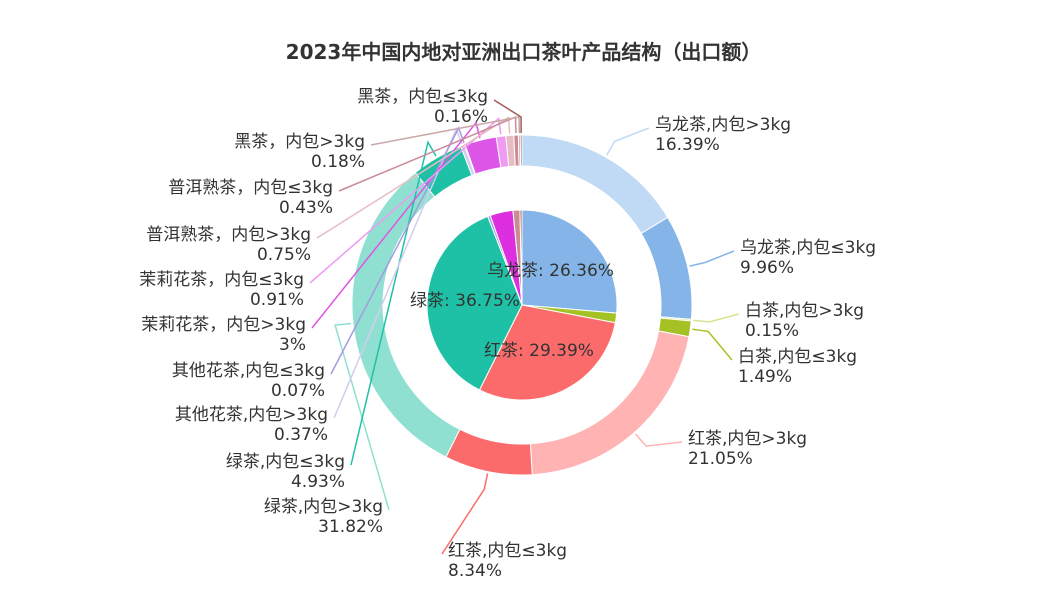 The width and height of the screenshot is (1047, 611). What do you see at coordinates (507, 551) in the screenshot?
I see `outer-label-5: 红茶,内包≤3kg` at bounding box center [507, 551].